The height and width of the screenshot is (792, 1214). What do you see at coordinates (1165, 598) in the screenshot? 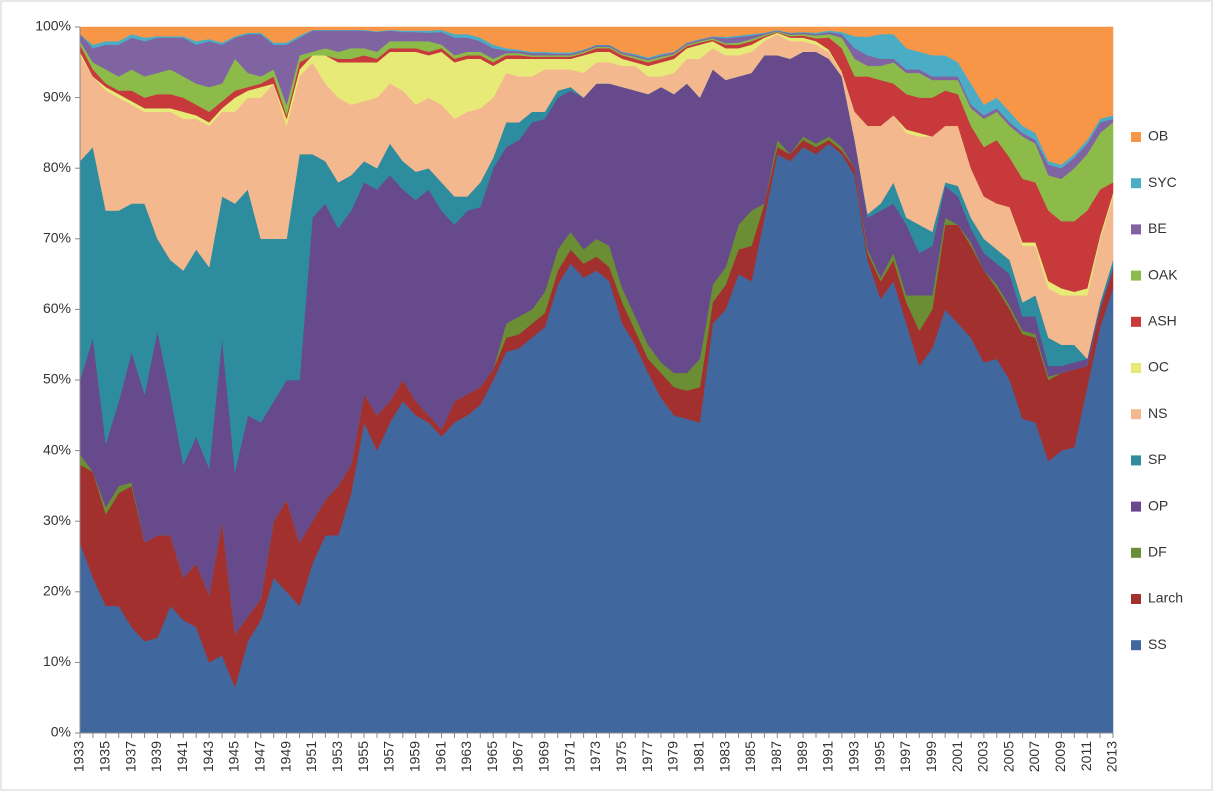
I see `legend-label: Larch` at bounding box center [1165, 598].